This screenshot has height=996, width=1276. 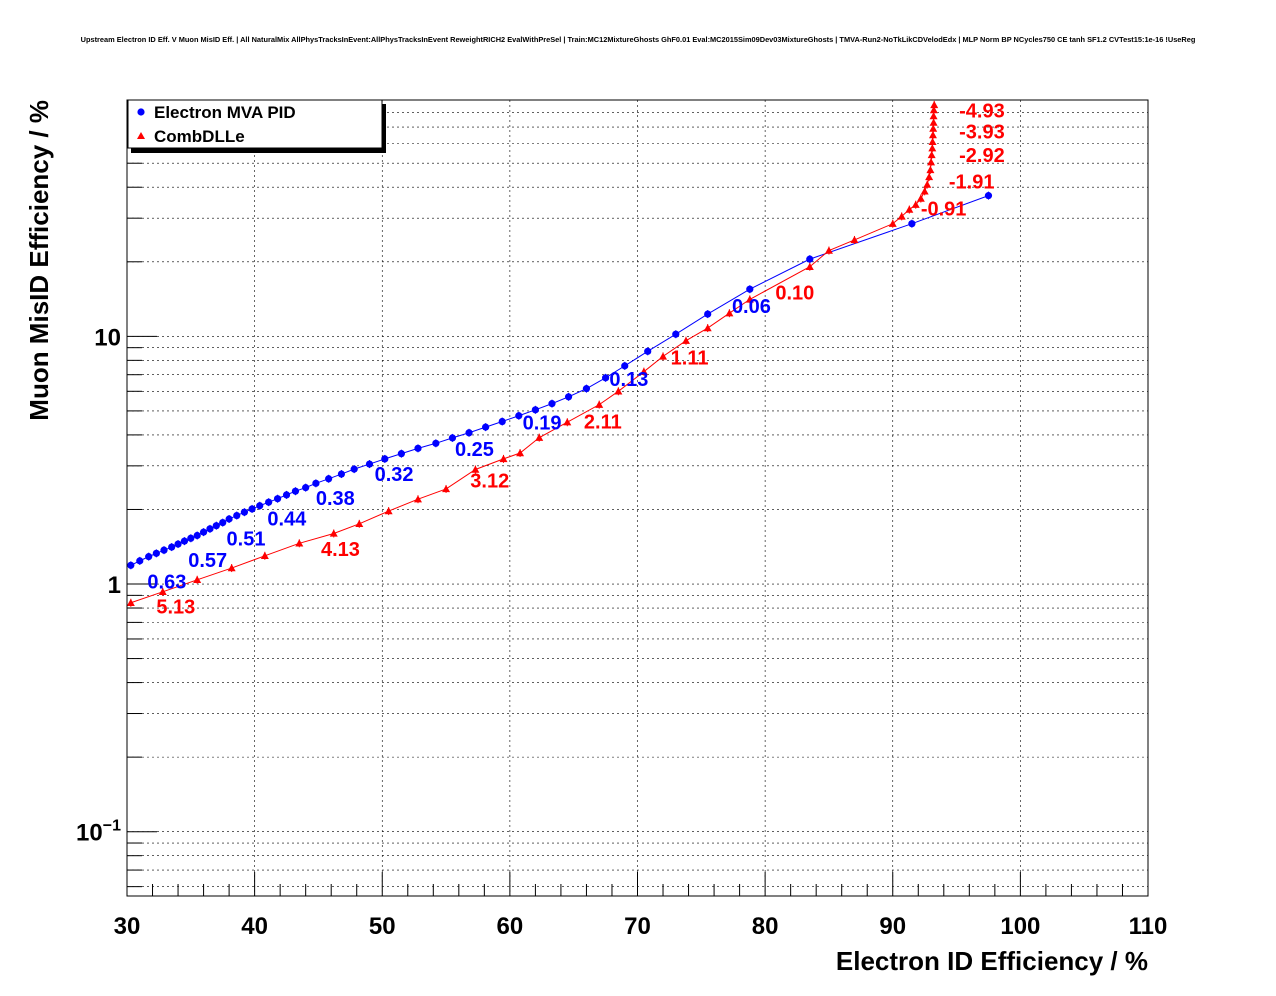 What do you see at coordinates (340, 550) in the screenshot?
I see `point-label: 4.13` at bounding box center [340, 550].